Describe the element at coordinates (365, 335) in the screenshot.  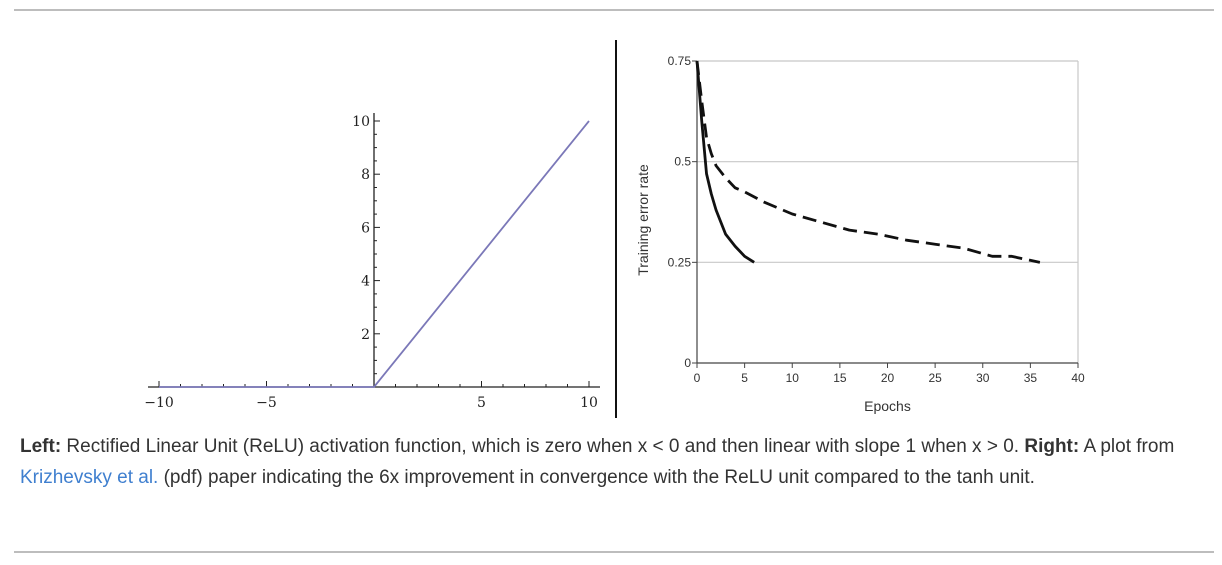
I see `relu-y-tick-label: 2` at that location.